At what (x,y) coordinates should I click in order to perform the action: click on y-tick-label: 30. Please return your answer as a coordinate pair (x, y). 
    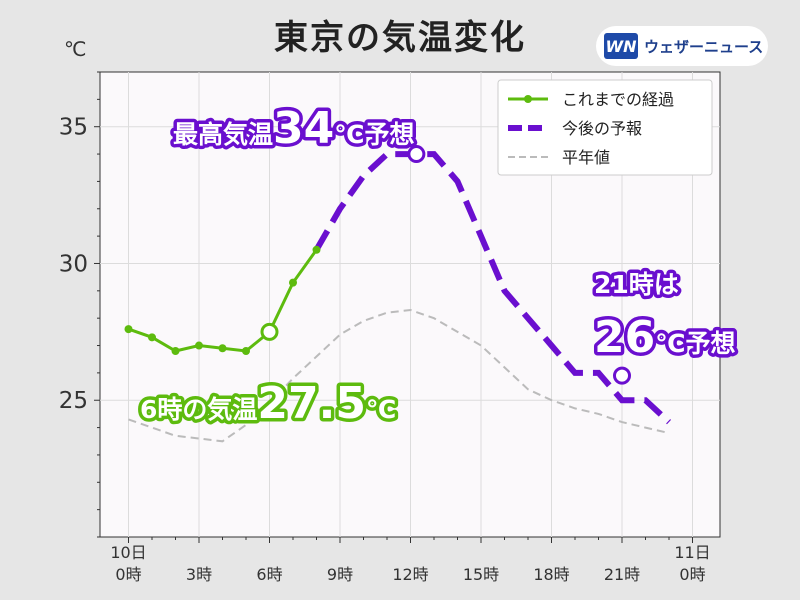
    Looking at the image, I should click on (73, 264).